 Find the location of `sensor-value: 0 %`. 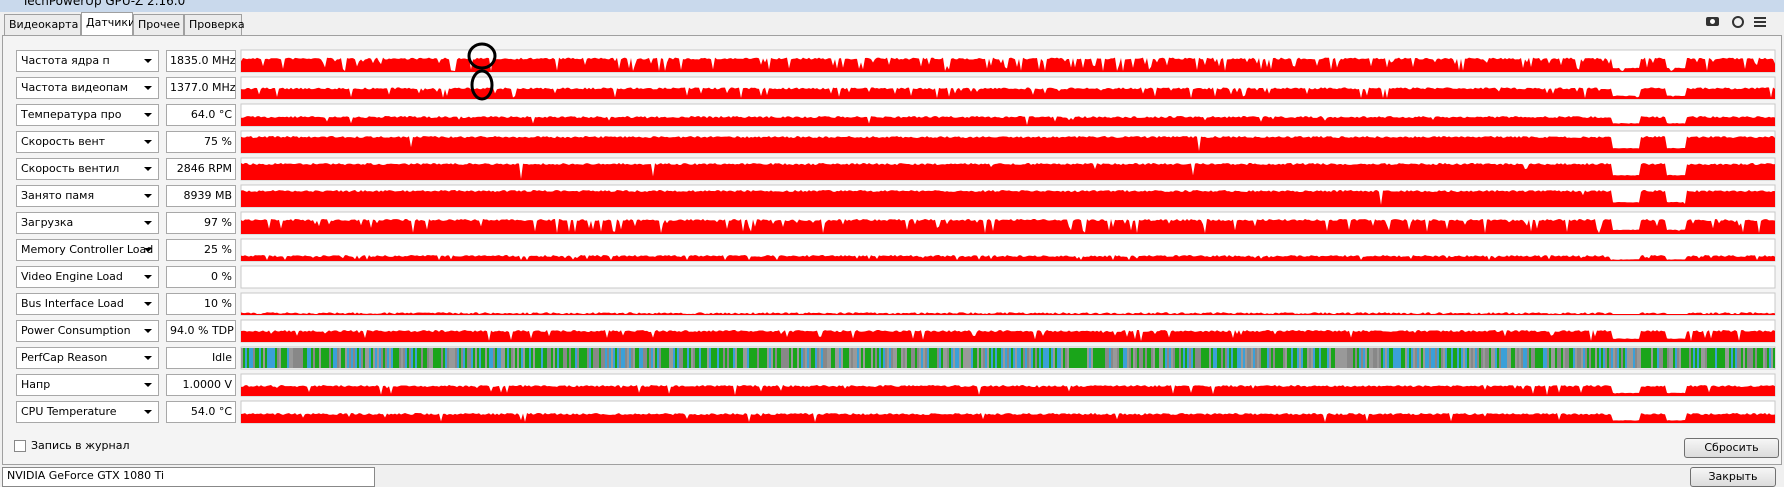

sensor-value: 0 % is located at coordinates (201, 277).